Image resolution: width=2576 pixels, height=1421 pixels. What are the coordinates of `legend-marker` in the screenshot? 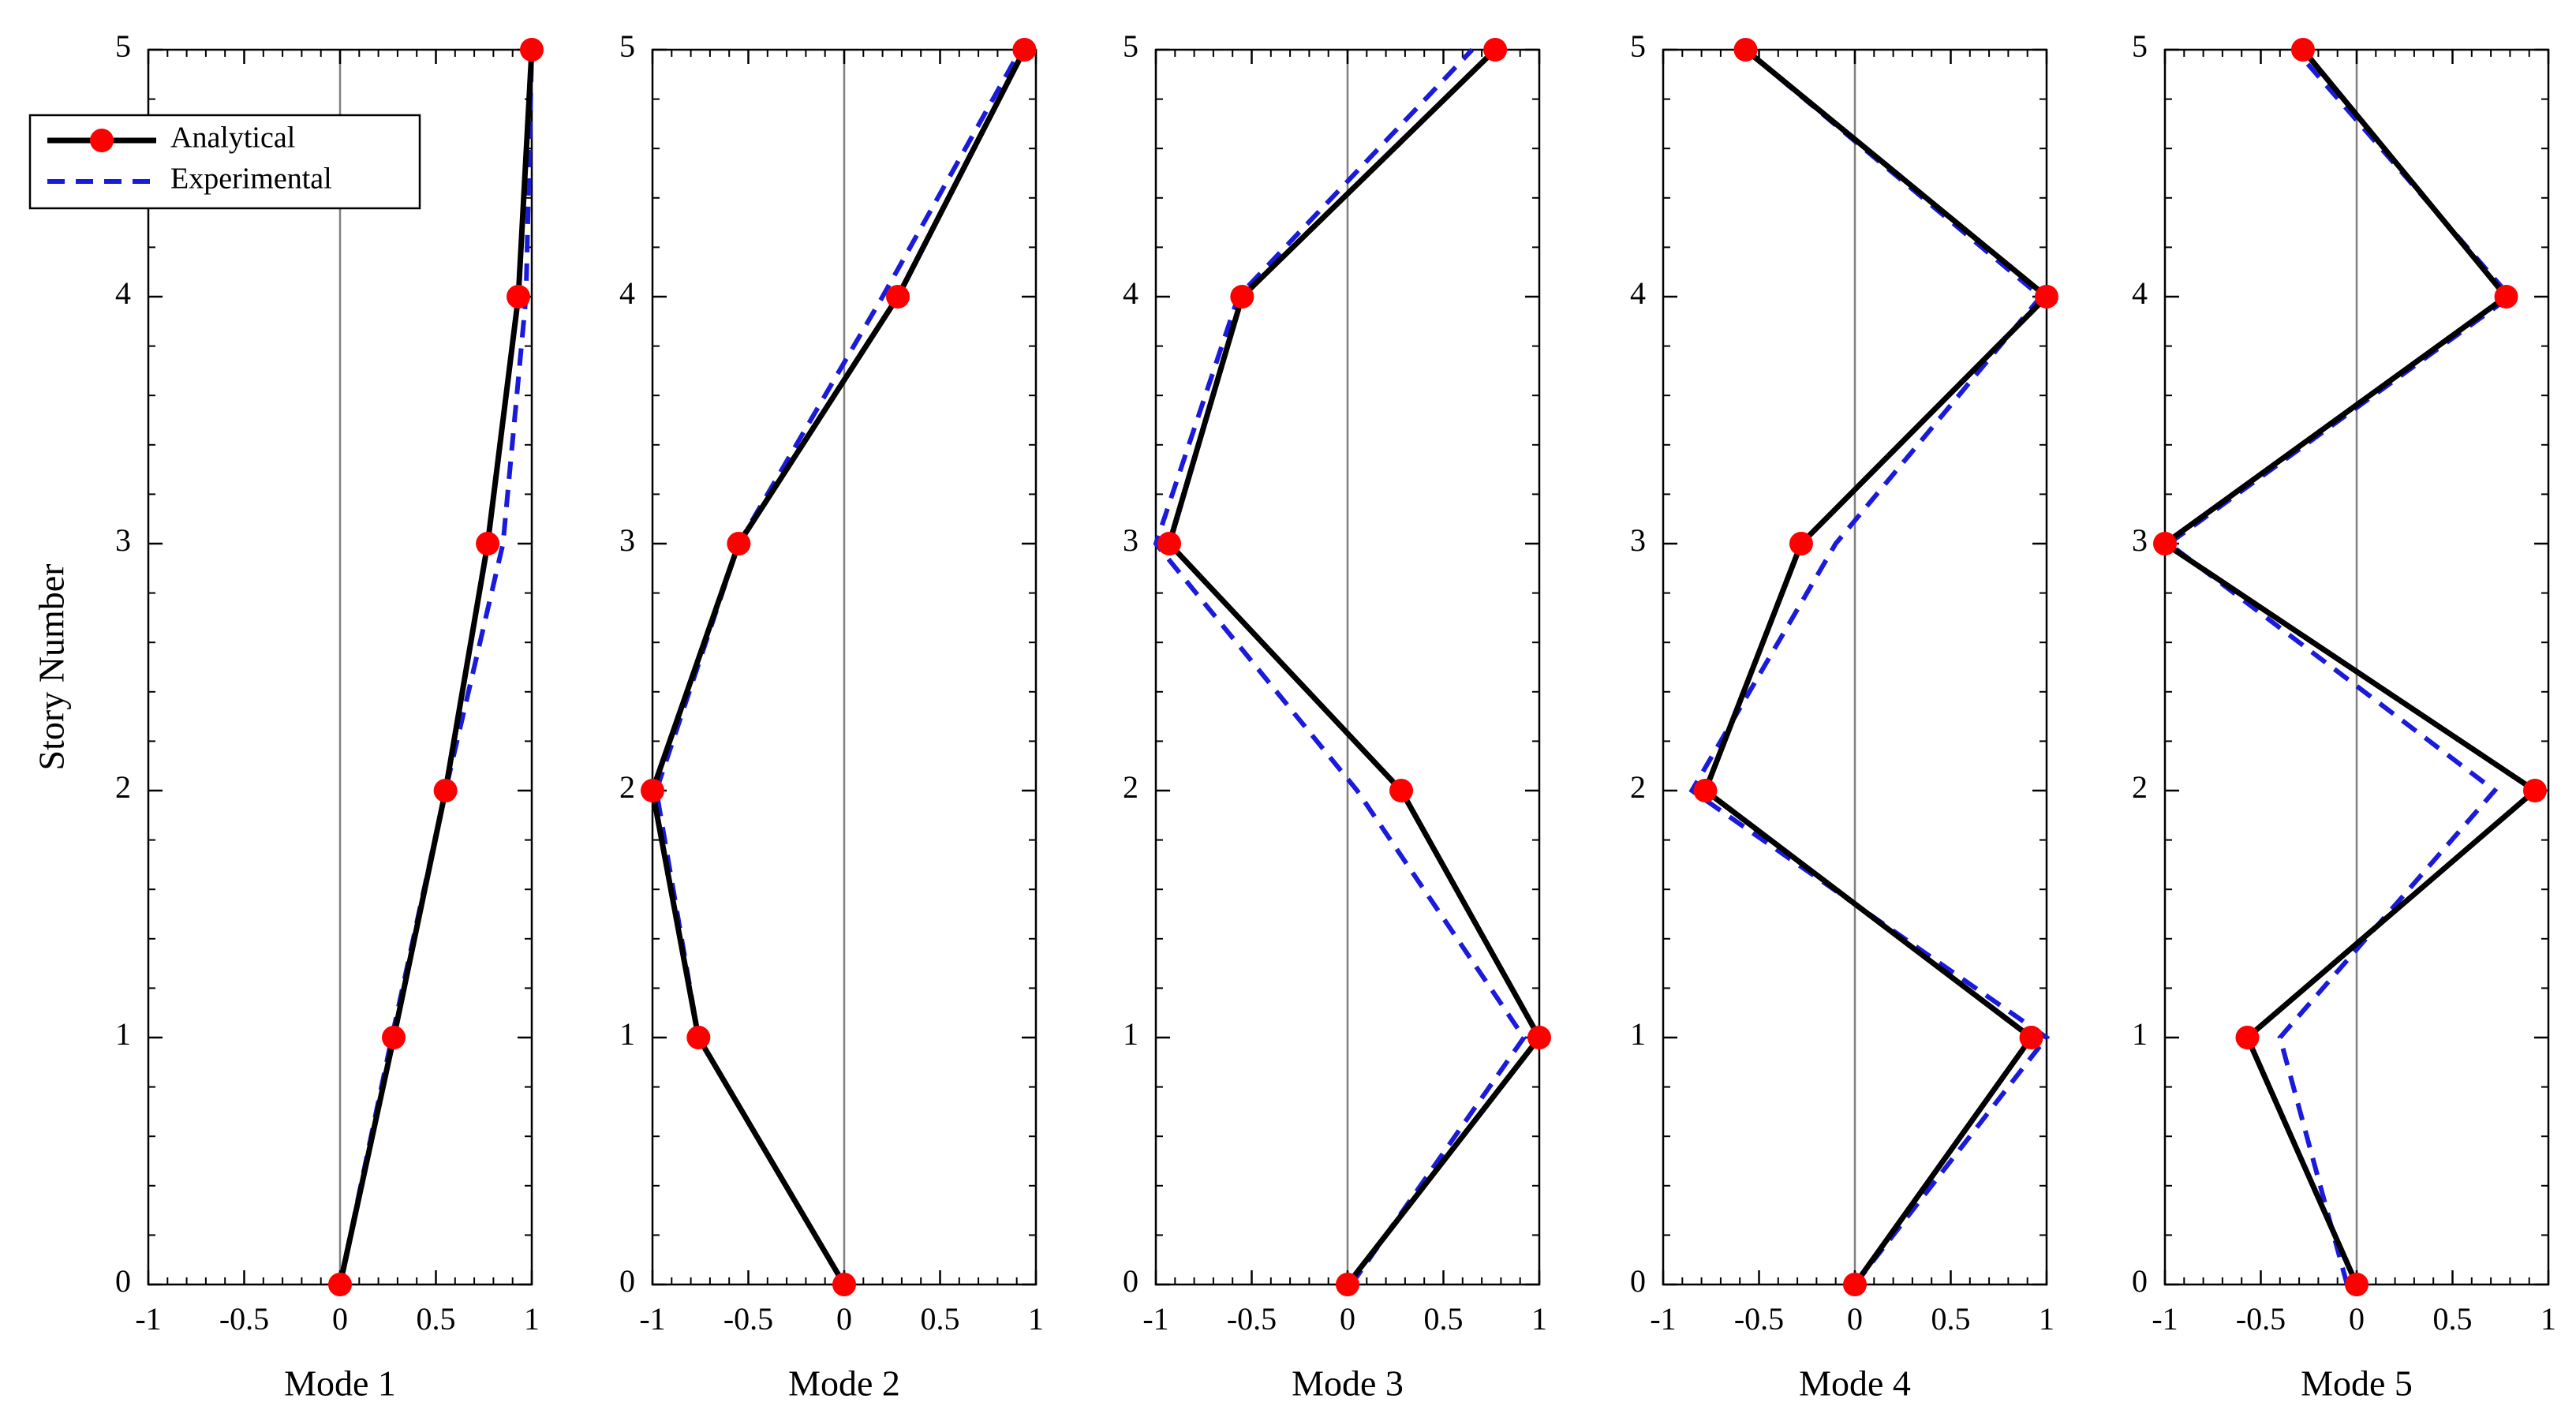 It's located at (102, 140).